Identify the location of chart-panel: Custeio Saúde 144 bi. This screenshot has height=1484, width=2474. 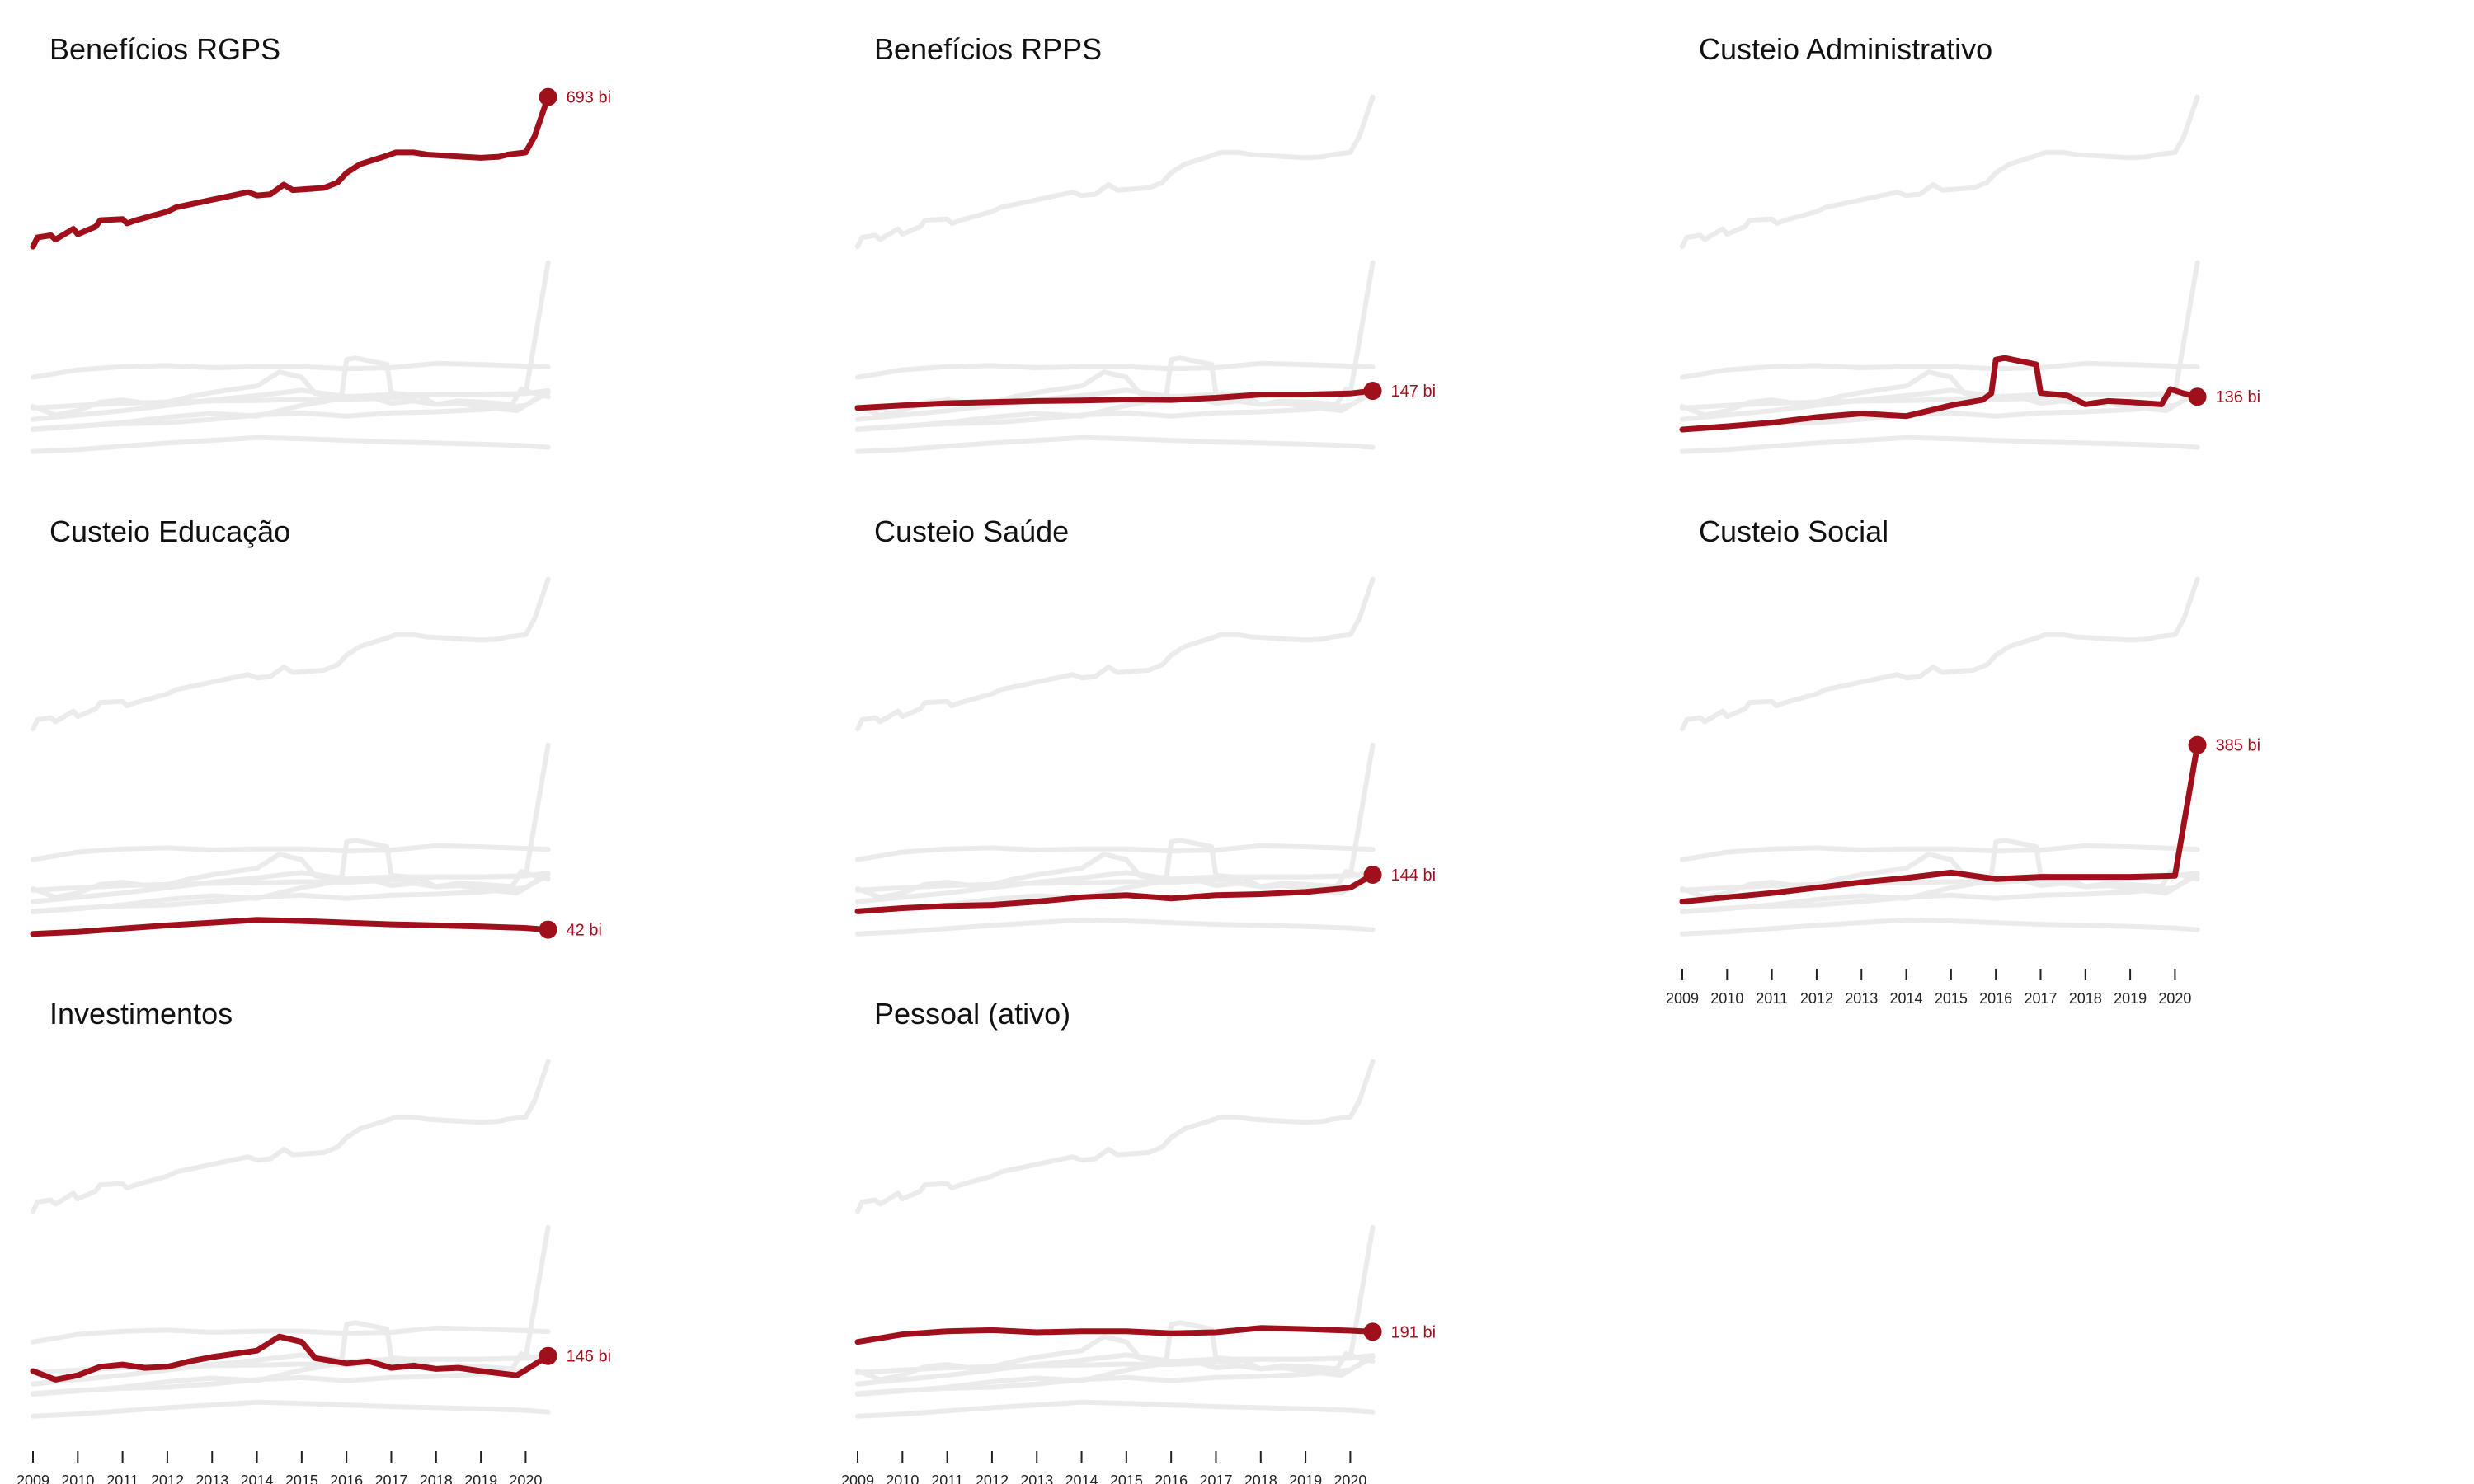
(1145, 725).